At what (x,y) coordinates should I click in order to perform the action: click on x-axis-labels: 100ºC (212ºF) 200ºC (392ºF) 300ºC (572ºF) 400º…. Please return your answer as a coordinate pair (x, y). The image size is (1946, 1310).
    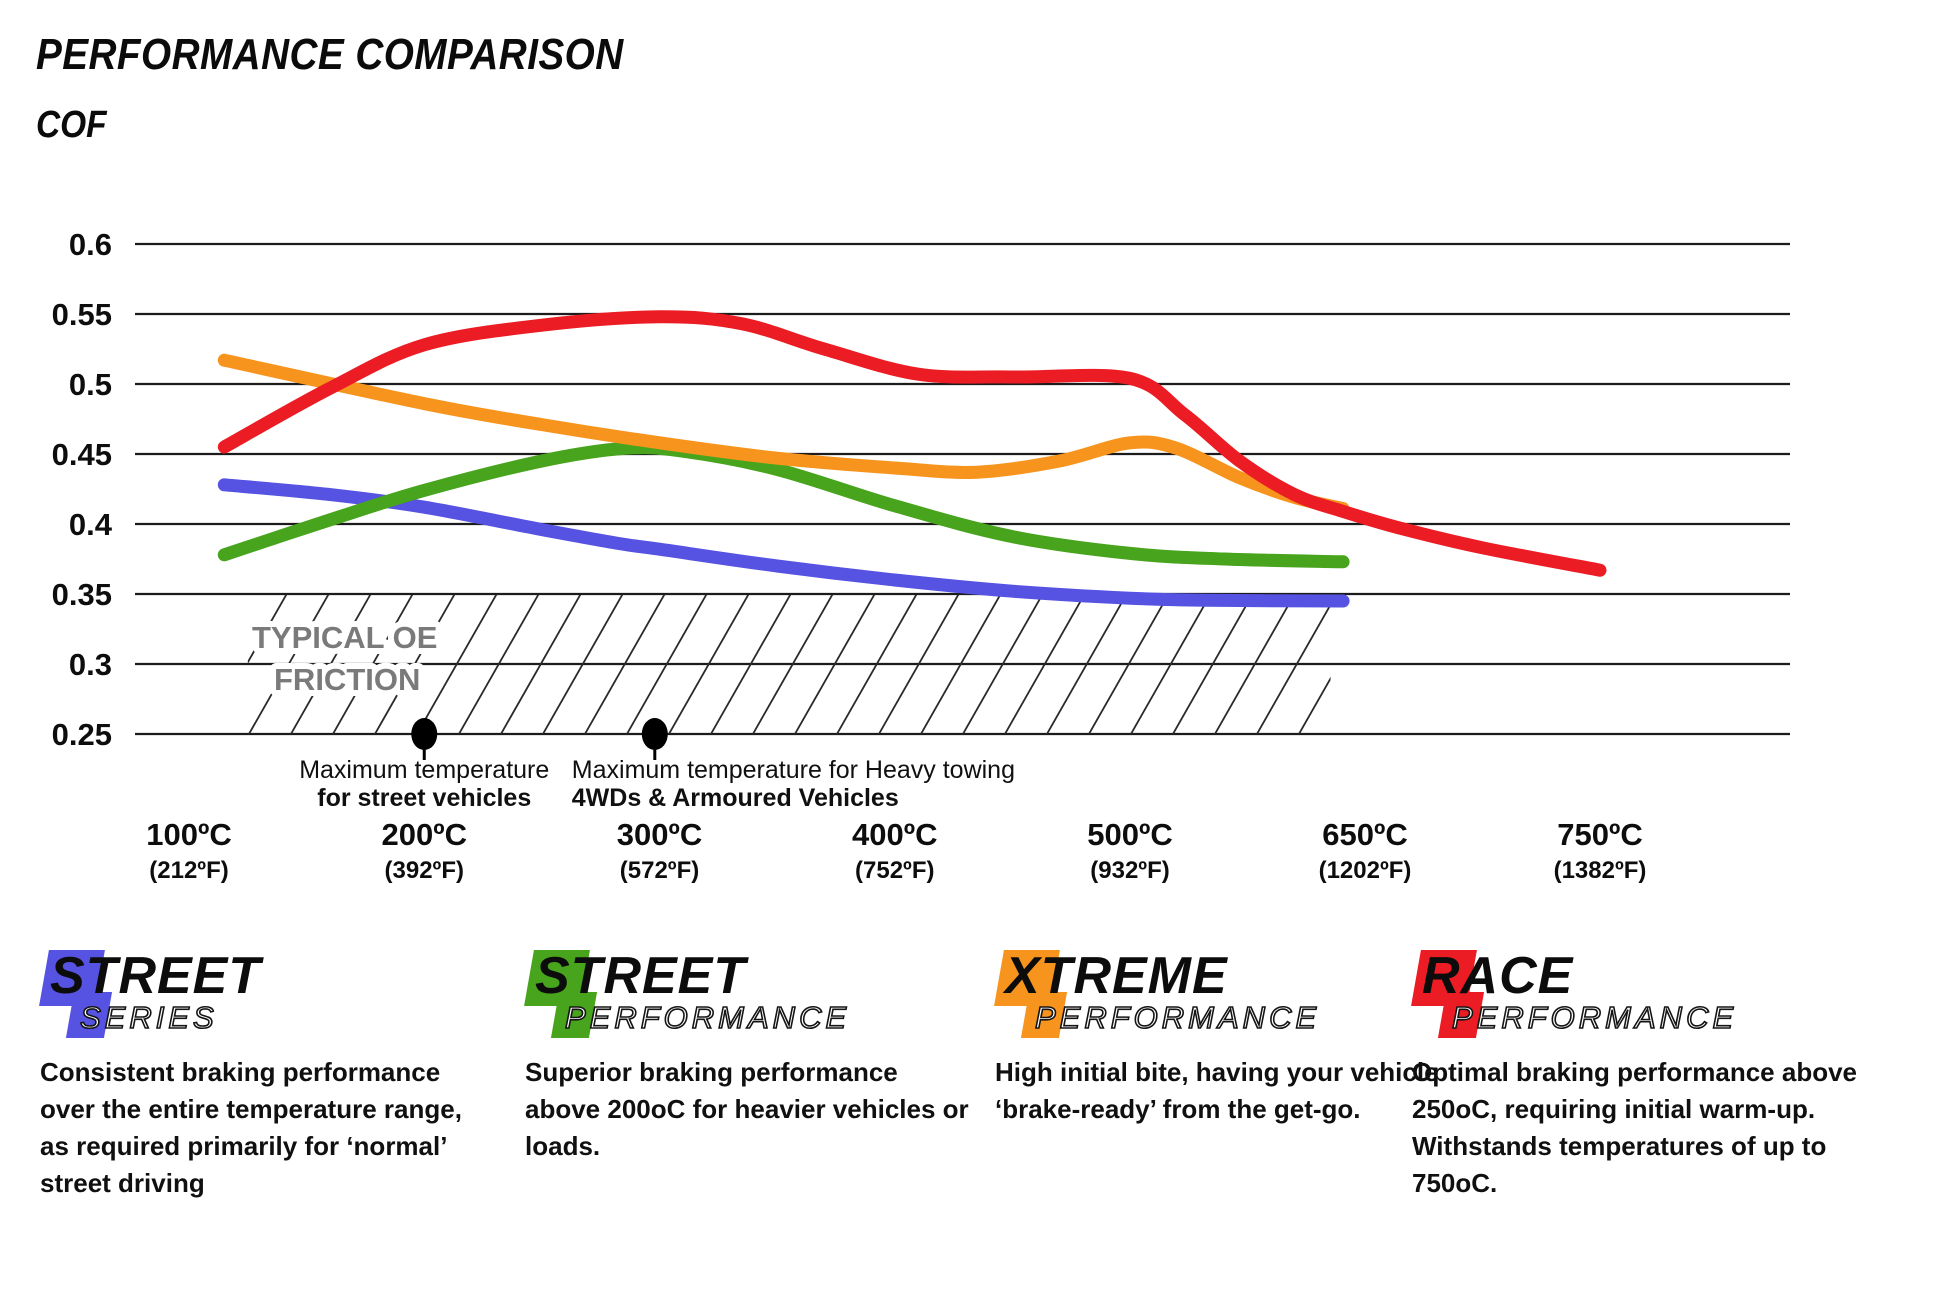
    Looking at the image, I should click on (896, 850).